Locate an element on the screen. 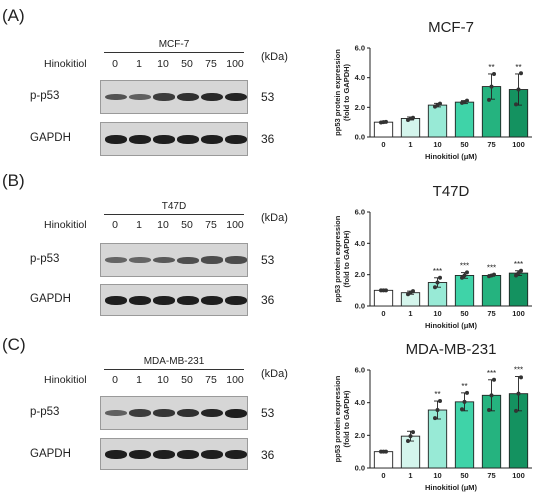 The height and width of the screenshot is (496, 550). chart-title: MCF-7 is located at coordinates (451, 27).